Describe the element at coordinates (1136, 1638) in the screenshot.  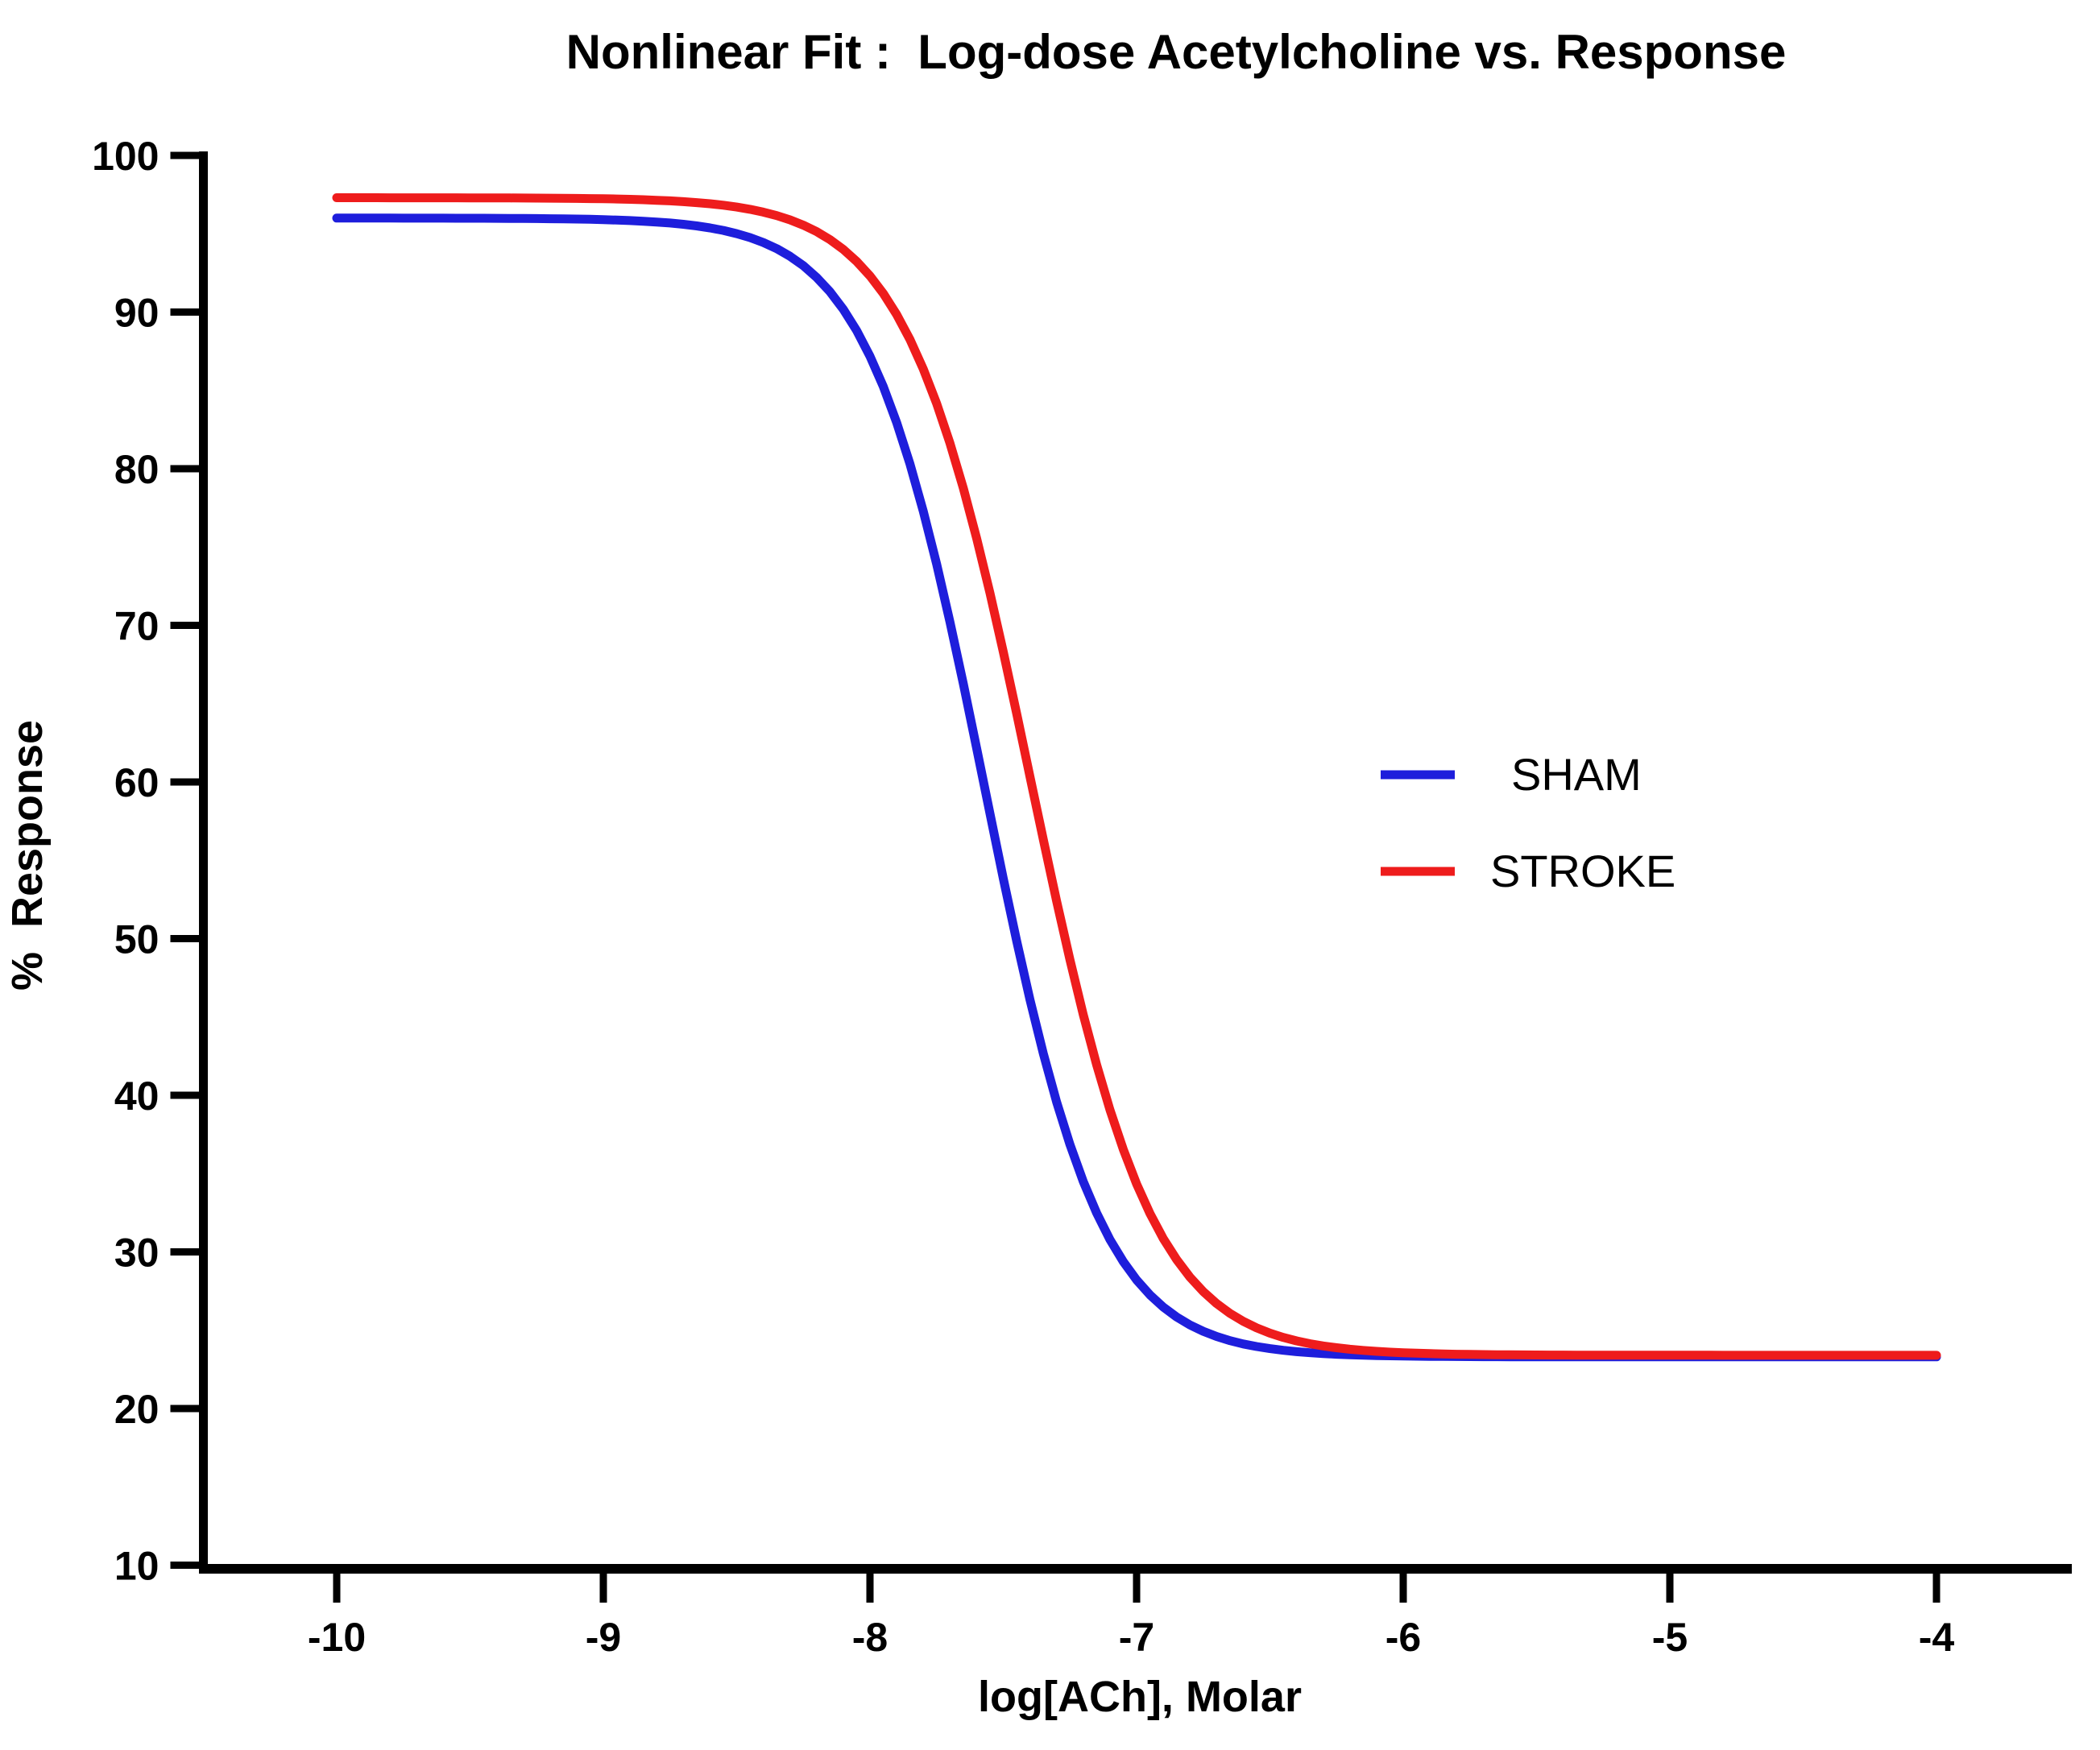
I see `x-tick-label: -7` at that location.